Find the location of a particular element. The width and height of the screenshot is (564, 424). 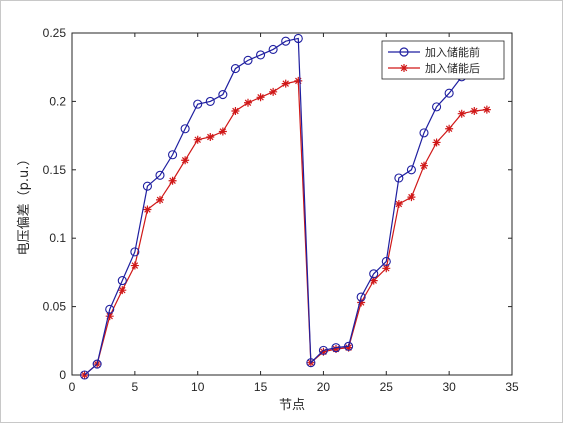

x-axis-title: 节点 is located at coordinates (292, 405).